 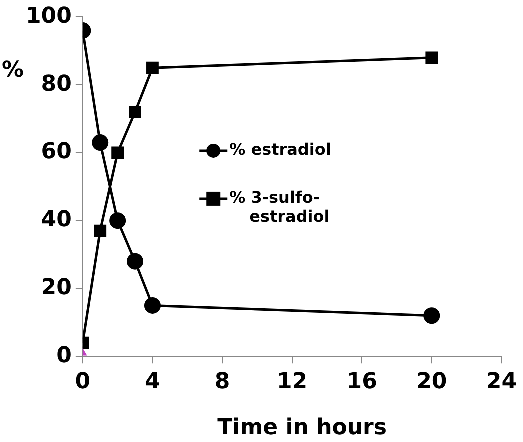 I want to click on y-tick-label: 80, so click(x=56, y=84).